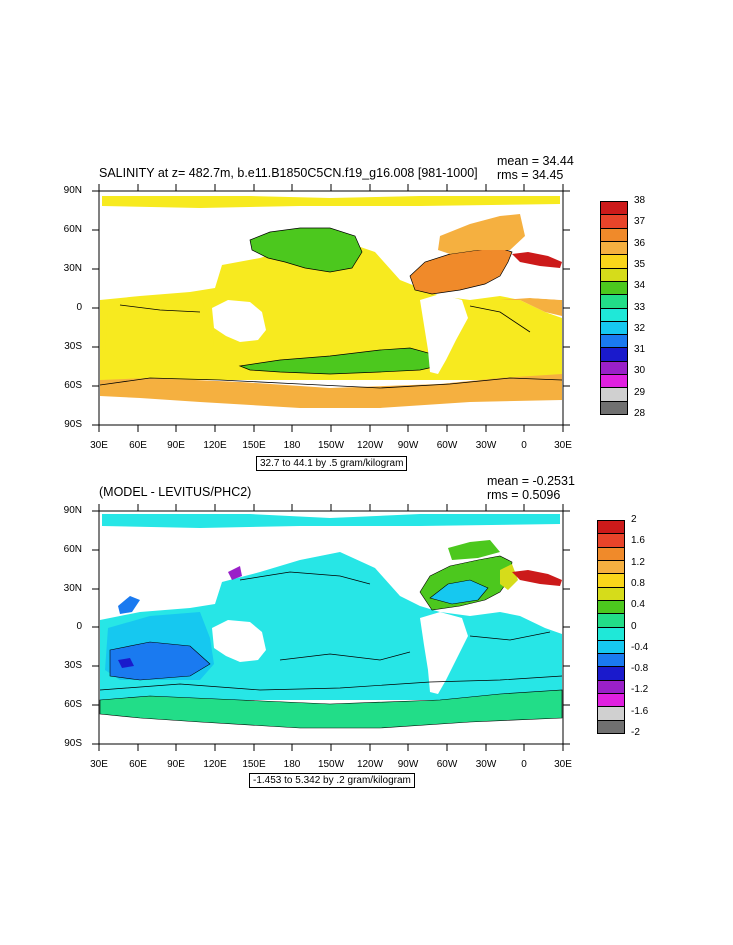 This screenshot has height=945, width=733. I want to click on lon-label: 150E, so click(254, 764).